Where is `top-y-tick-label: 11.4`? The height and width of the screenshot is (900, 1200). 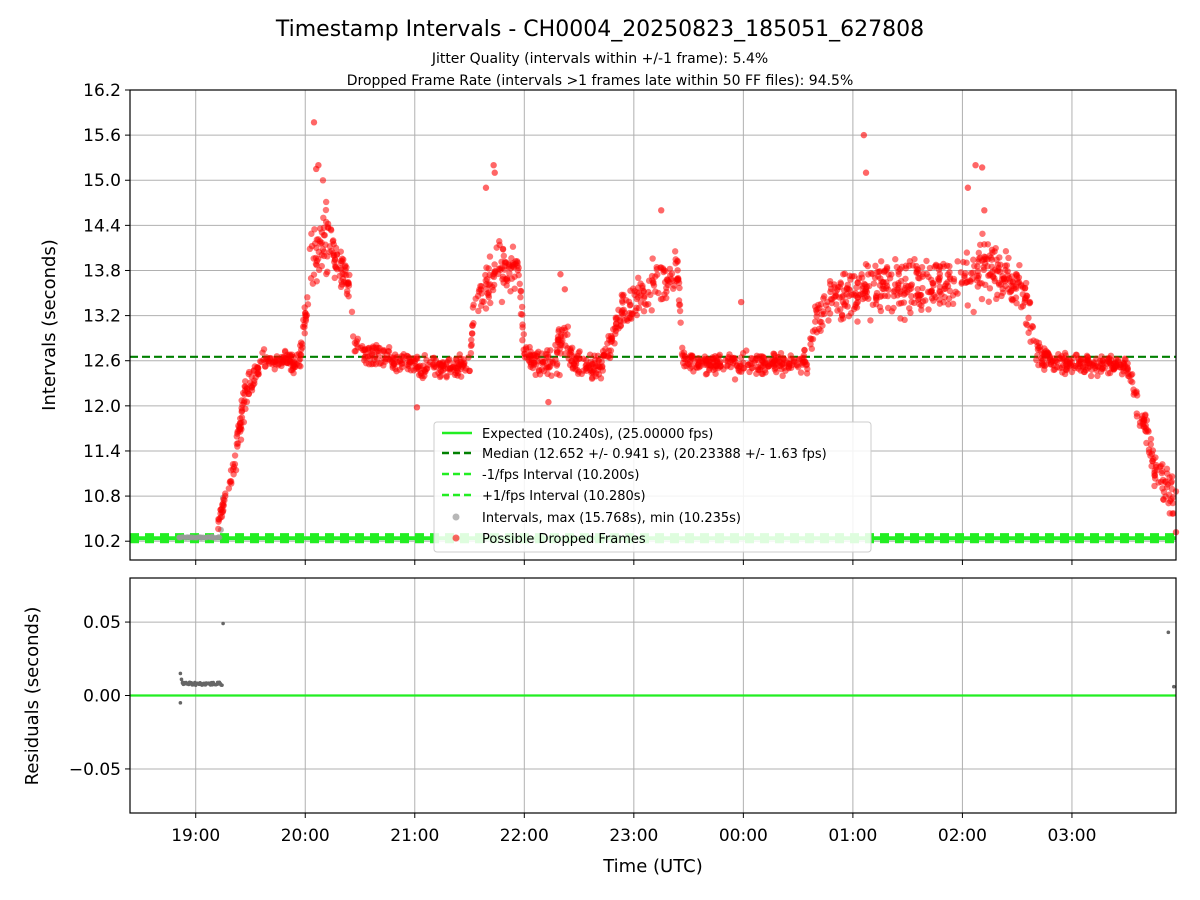
top-y-tick-label: 11.4 is located at coordinates (102, 452).